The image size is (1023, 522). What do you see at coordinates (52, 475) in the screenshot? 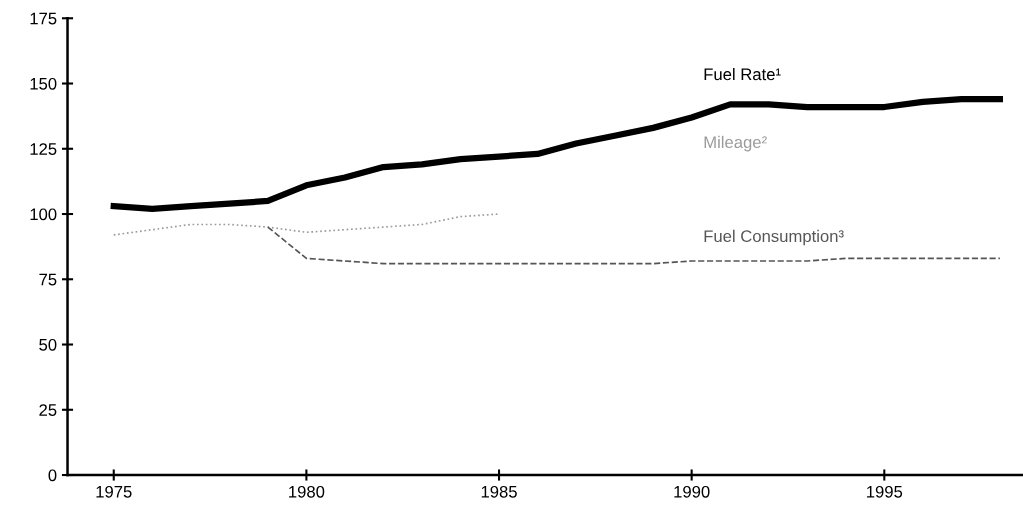
I see `y-tick-label: 0` at bounding box center [52, 475].